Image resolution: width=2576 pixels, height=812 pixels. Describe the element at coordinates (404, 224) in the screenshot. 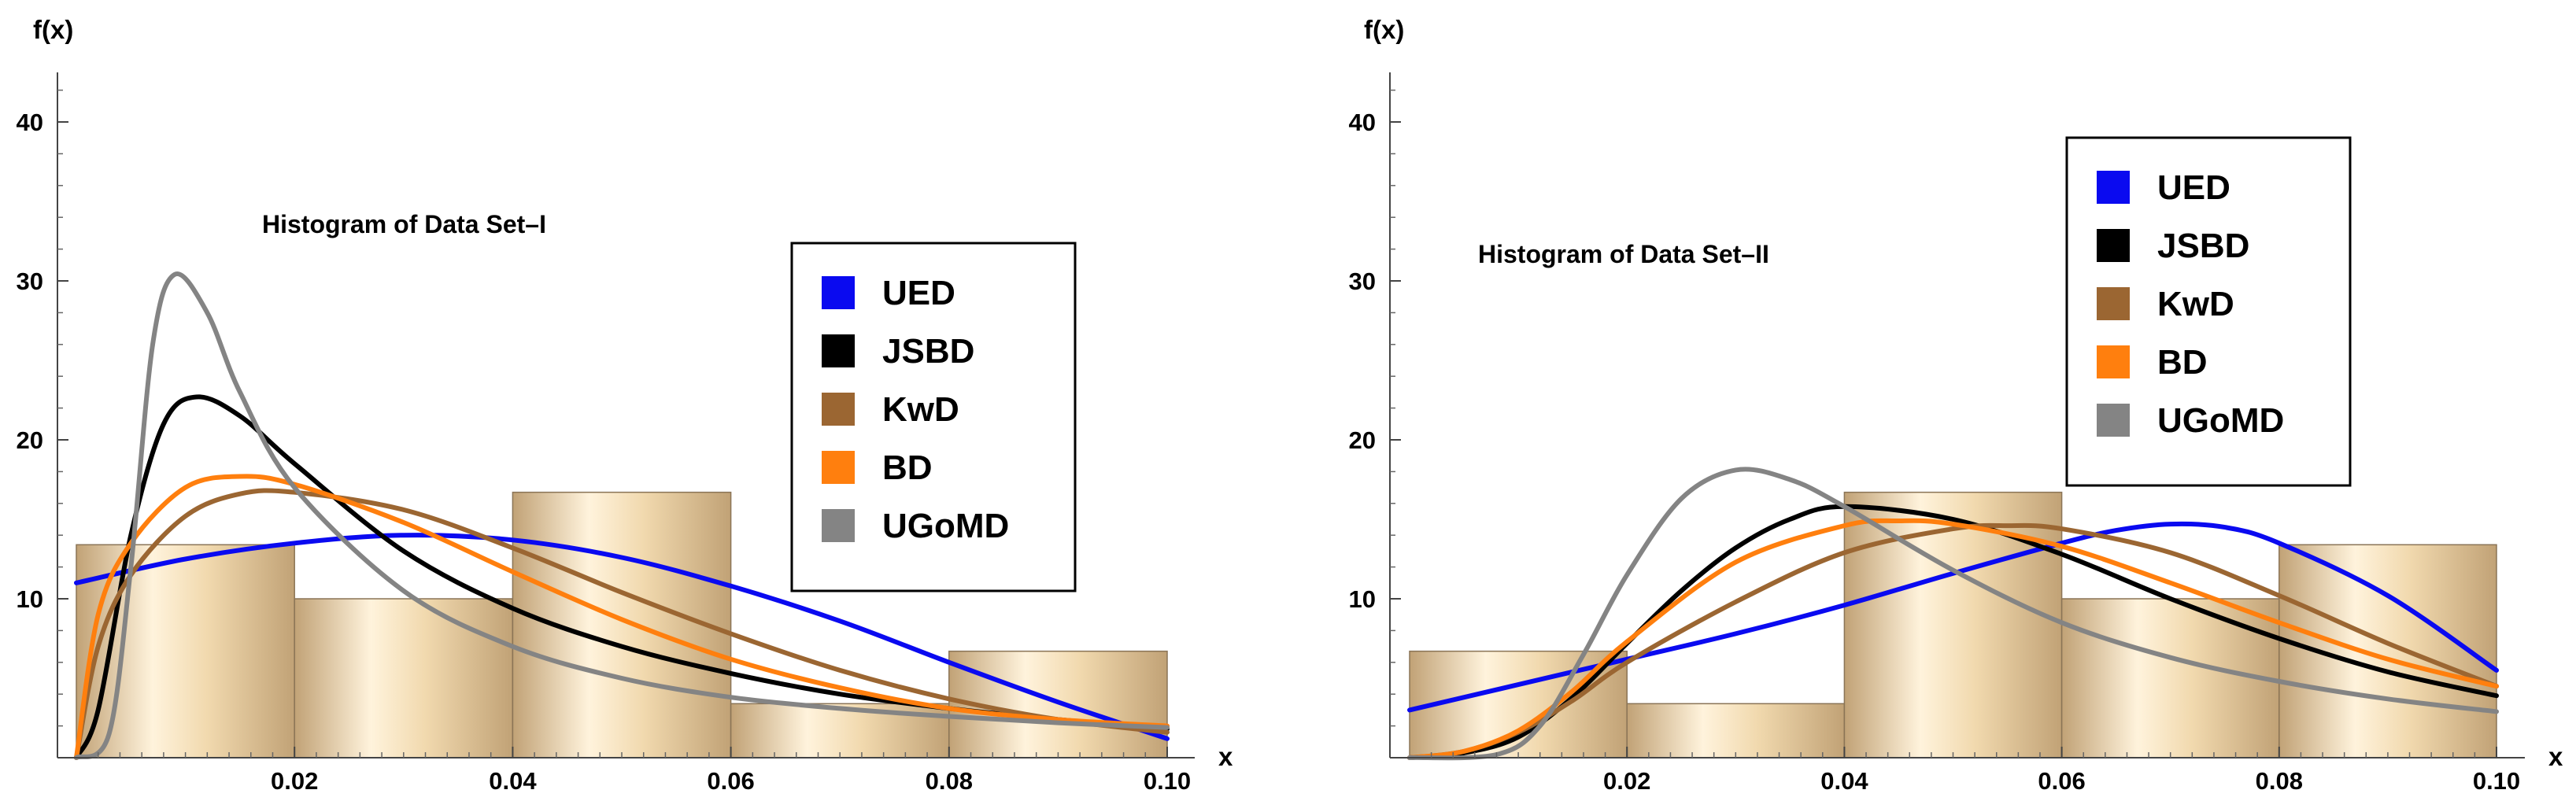

I see `chart-title: Histogram of Data Set–I` at that location.